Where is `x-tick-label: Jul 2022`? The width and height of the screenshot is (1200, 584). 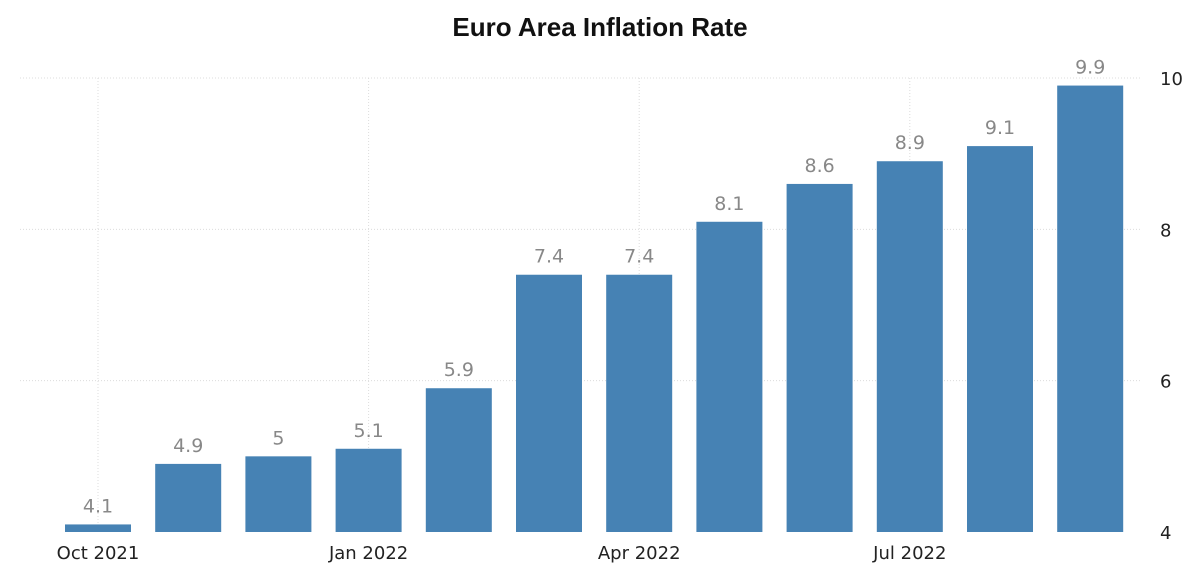 x-tick-label: Jul 2022 is located at coordinates (909, 553).